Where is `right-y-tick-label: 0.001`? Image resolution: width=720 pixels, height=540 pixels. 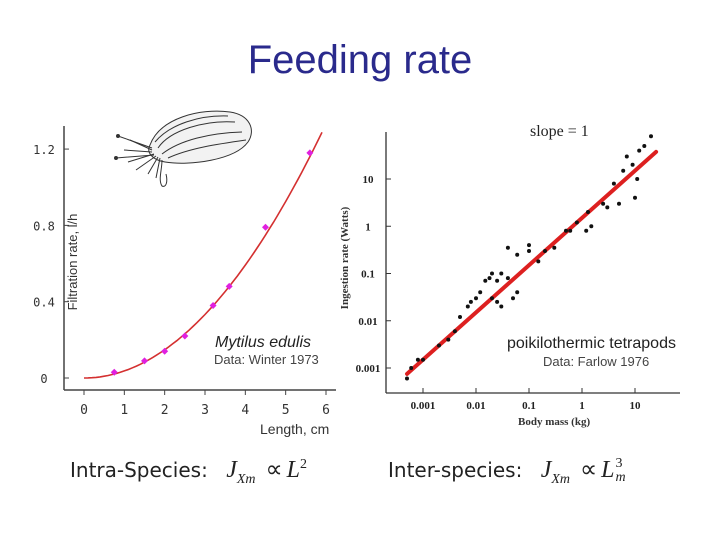 right-y-tick-label: 0.001 is located at coordinates (368, 369).